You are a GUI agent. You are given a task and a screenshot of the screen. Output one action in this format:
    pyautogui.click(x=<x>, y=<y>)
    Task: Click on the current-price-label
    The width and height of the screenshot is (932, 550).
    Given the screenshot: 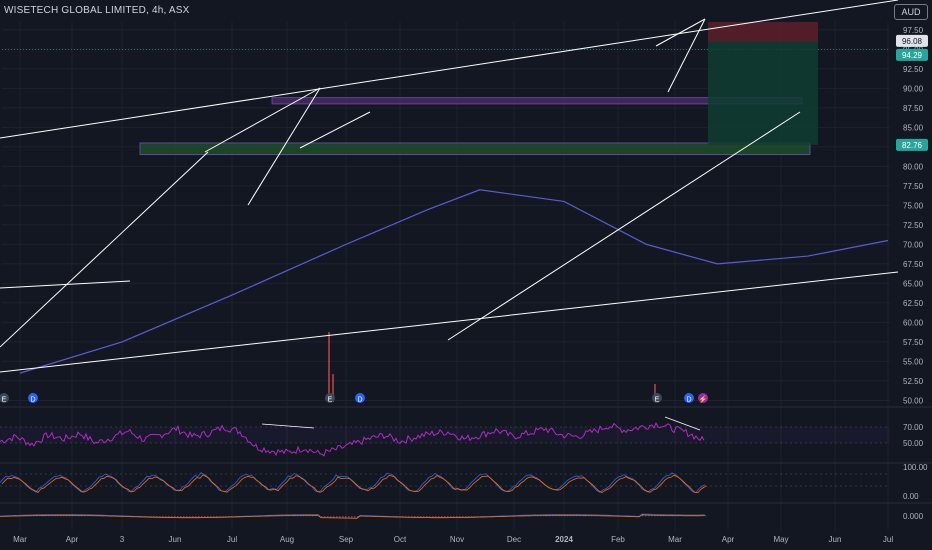 What is the action you would take?
    pyautogui.click(x=912, y=40)
    